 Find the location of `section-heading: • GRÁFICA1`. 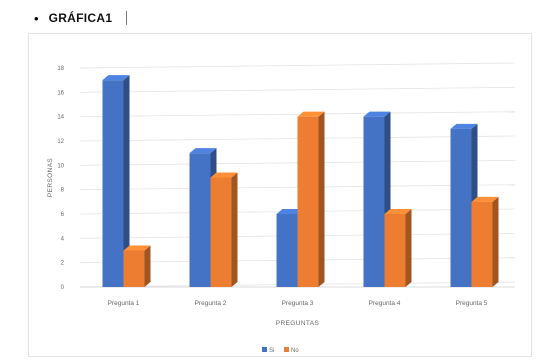

section-heading: • GRÁFICA1 is located at coordinates (81, 18).